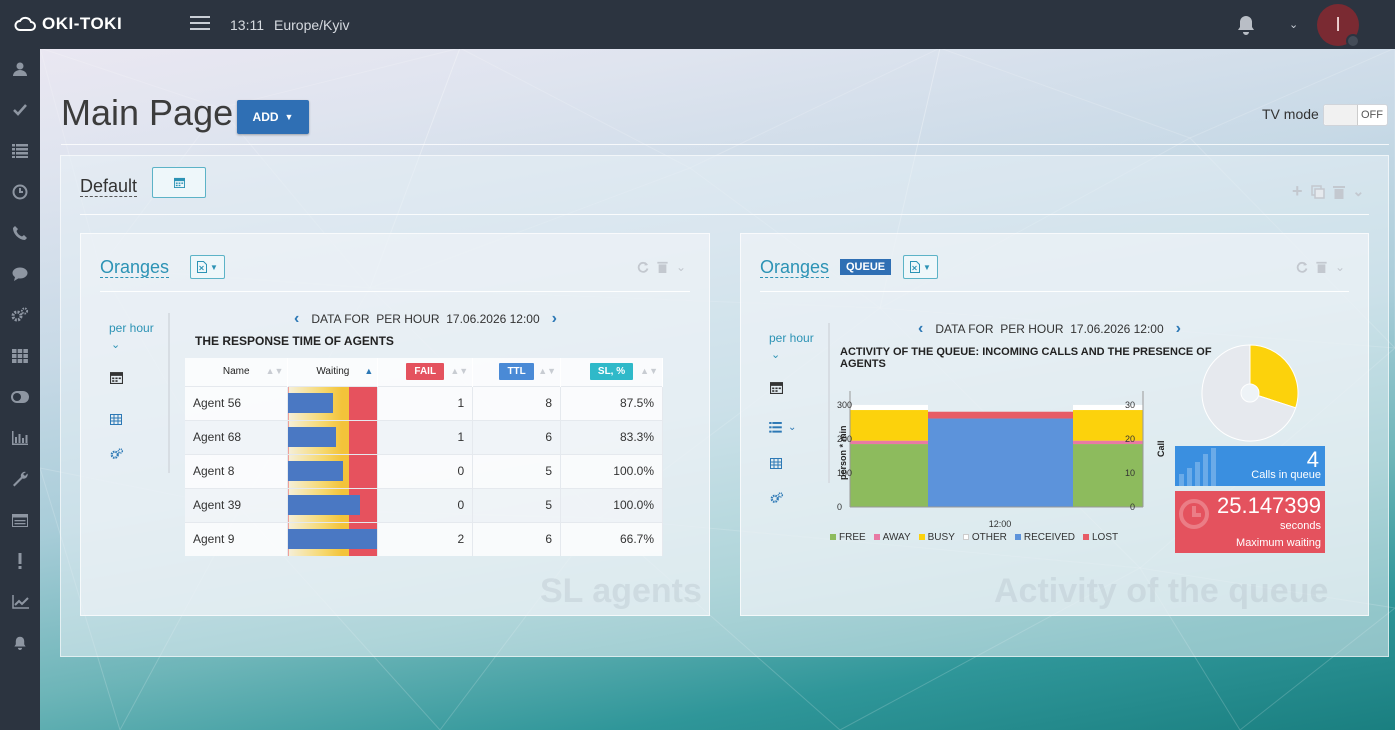  What do you see at coordinates (1194, 514) in the screenshot?
I see `clock-icon` at bounding box center [1194, 514].